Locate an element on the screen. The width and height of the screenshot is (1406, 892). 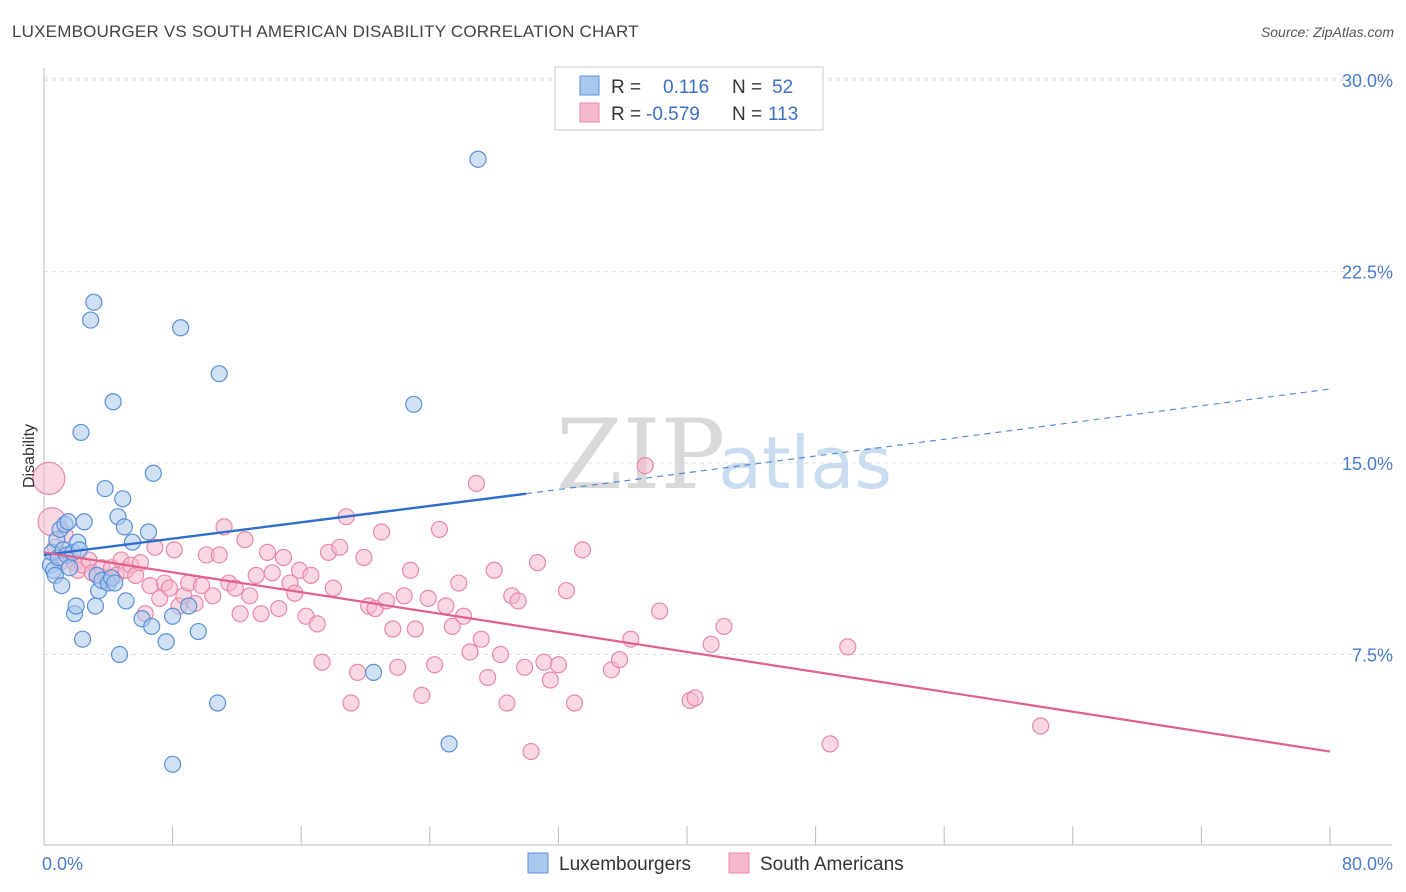
luxembourger-trend-extension is located at coordinates (928, 441).